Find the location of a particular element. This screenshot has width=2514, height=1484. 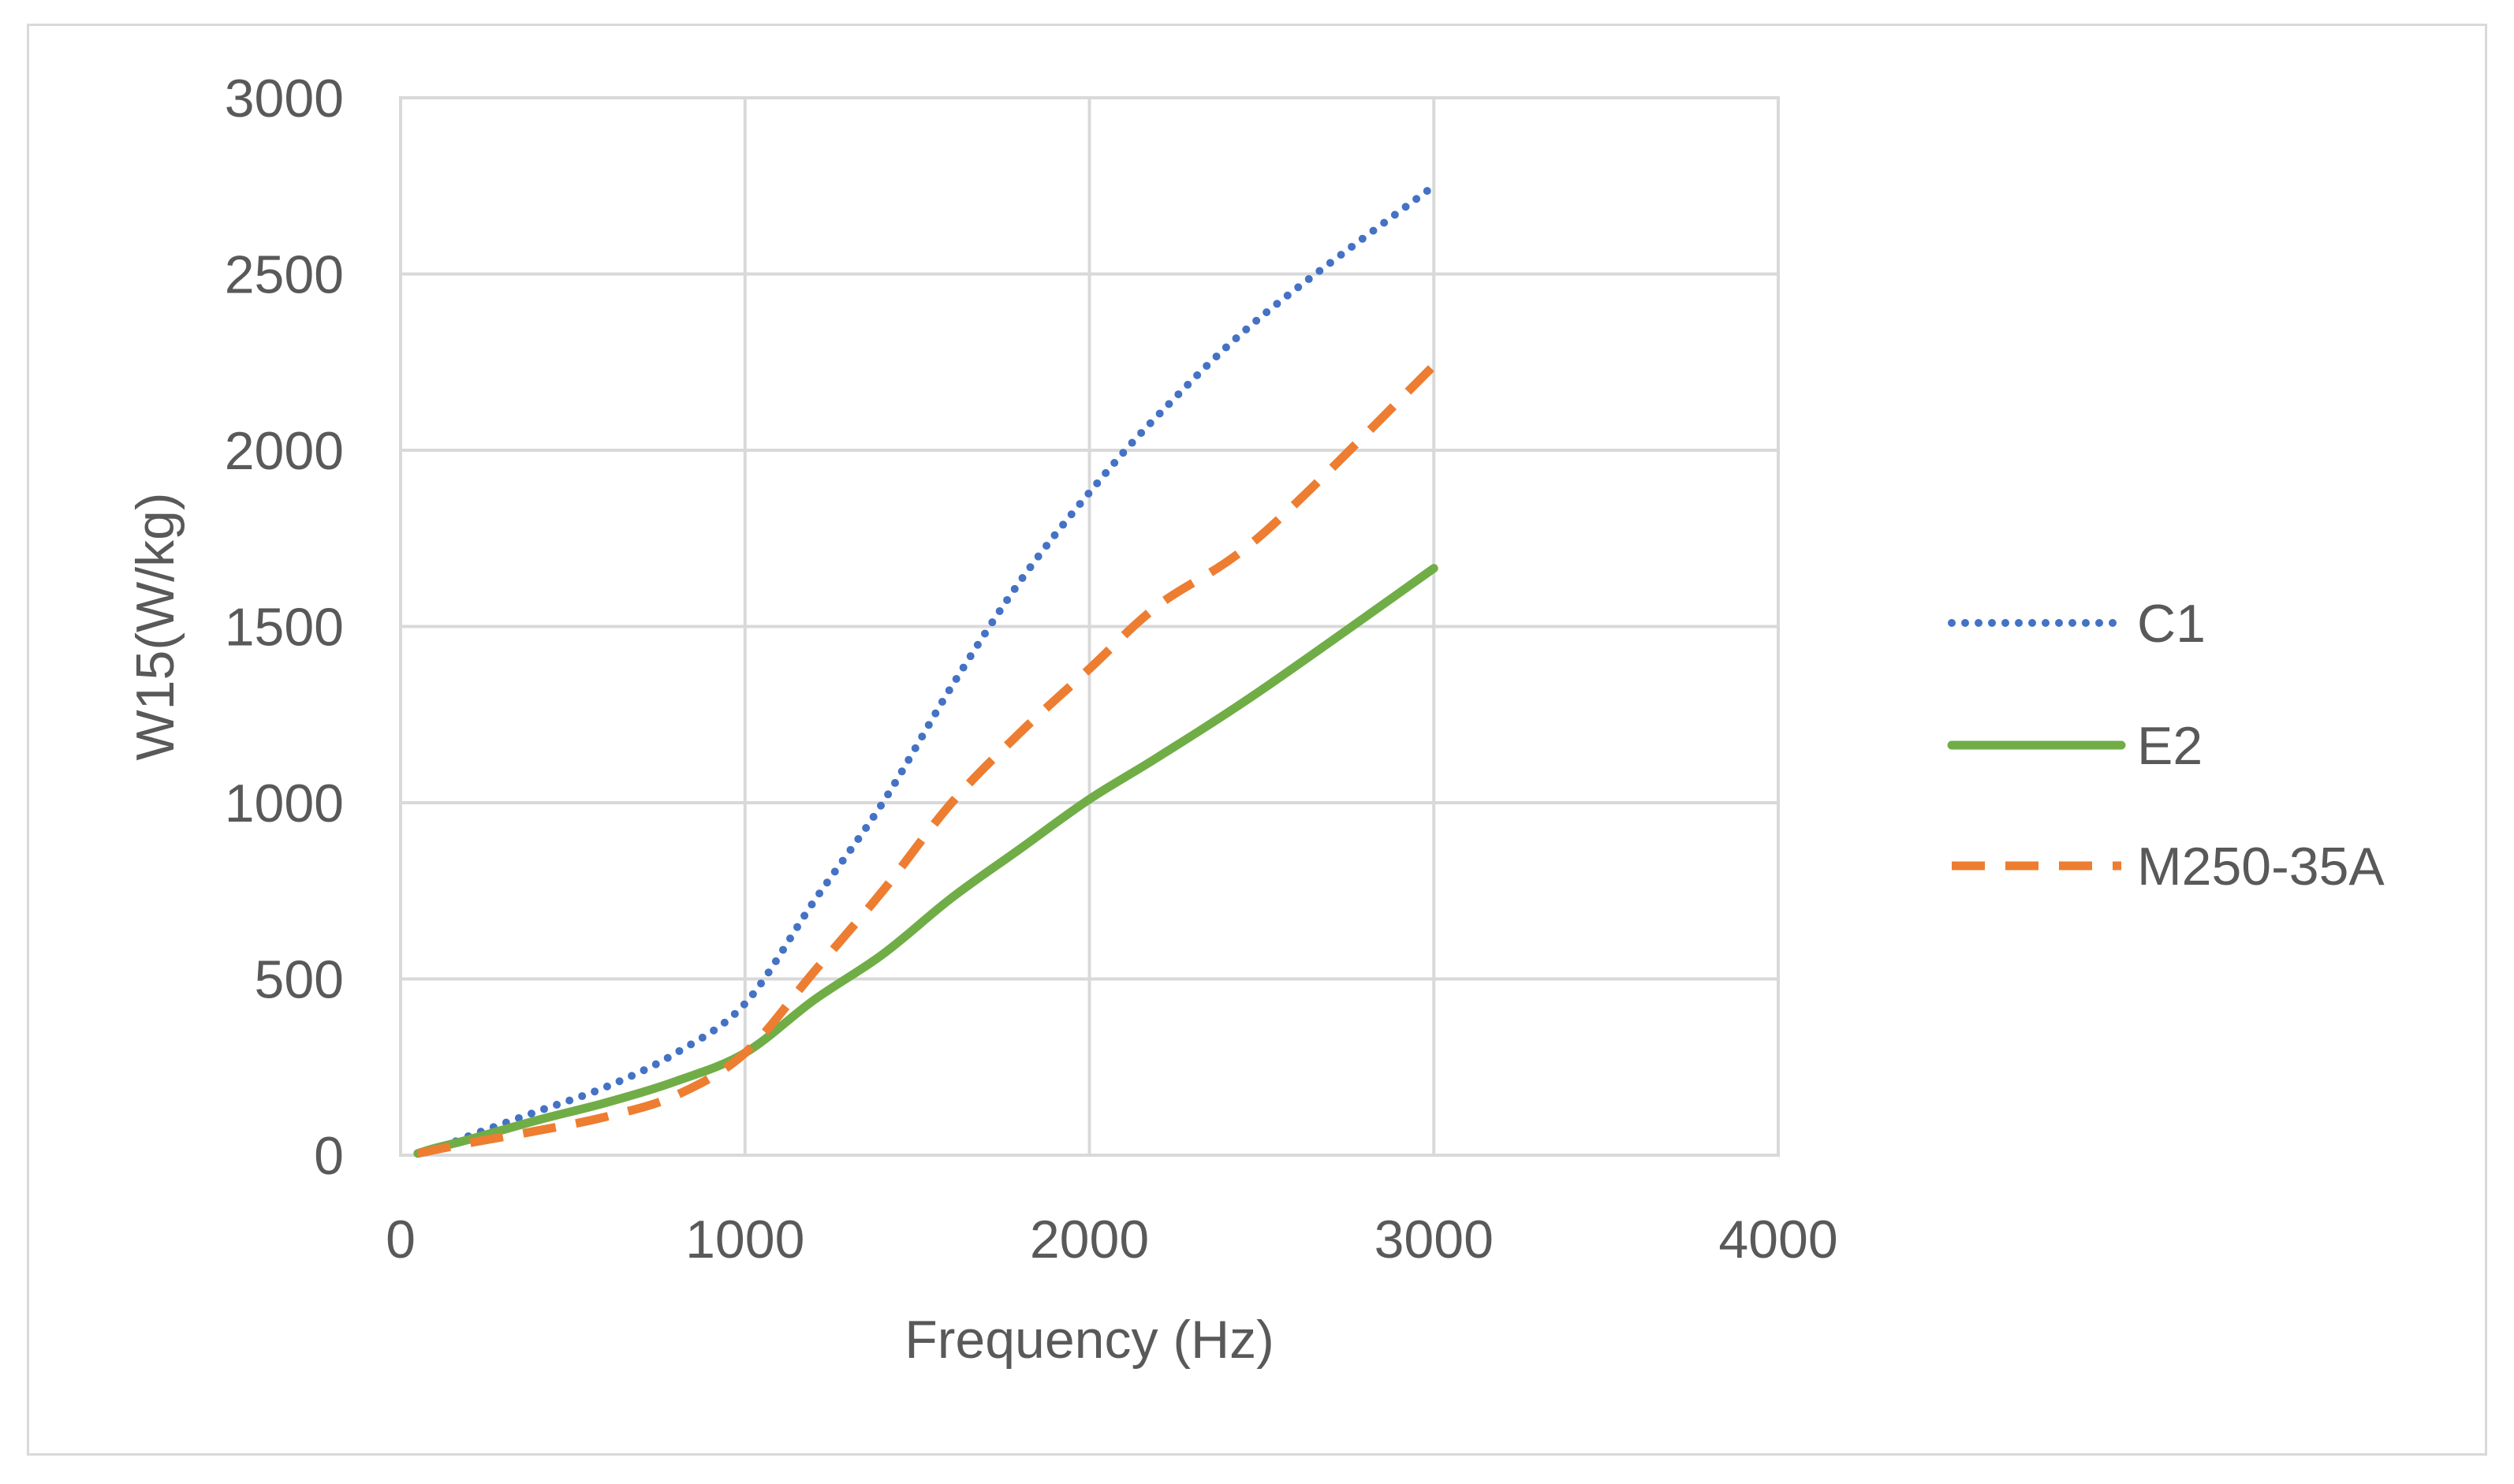

legend-label: E2 is located at coordinates (2170, 746).